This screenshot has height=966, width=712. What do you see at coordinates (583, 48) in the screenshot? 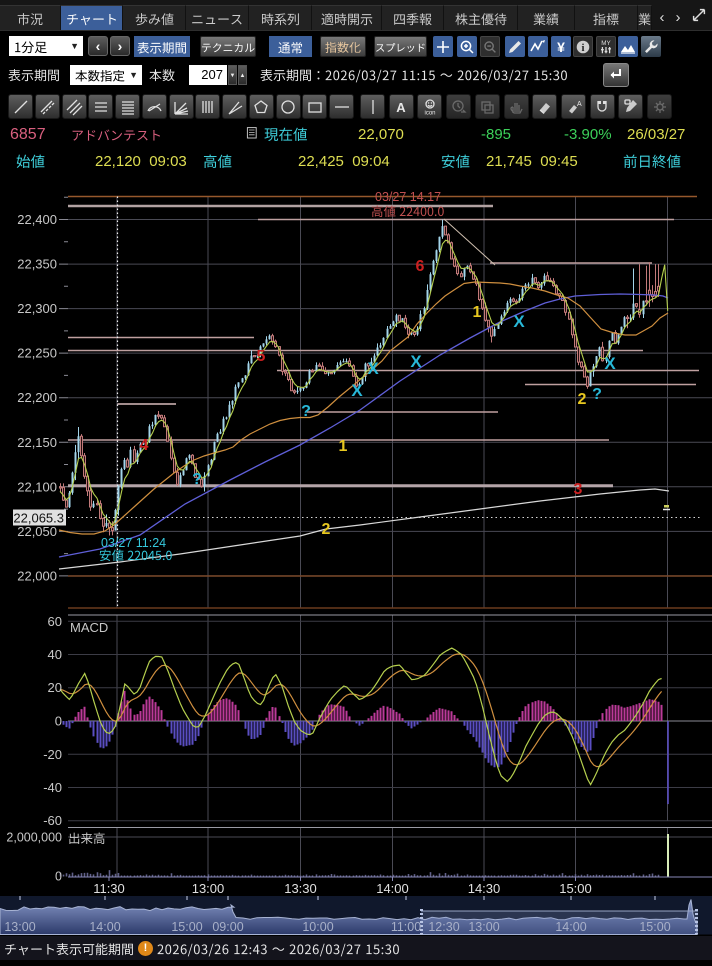
I see `svg-text: i` at bounding box center [583, 48].